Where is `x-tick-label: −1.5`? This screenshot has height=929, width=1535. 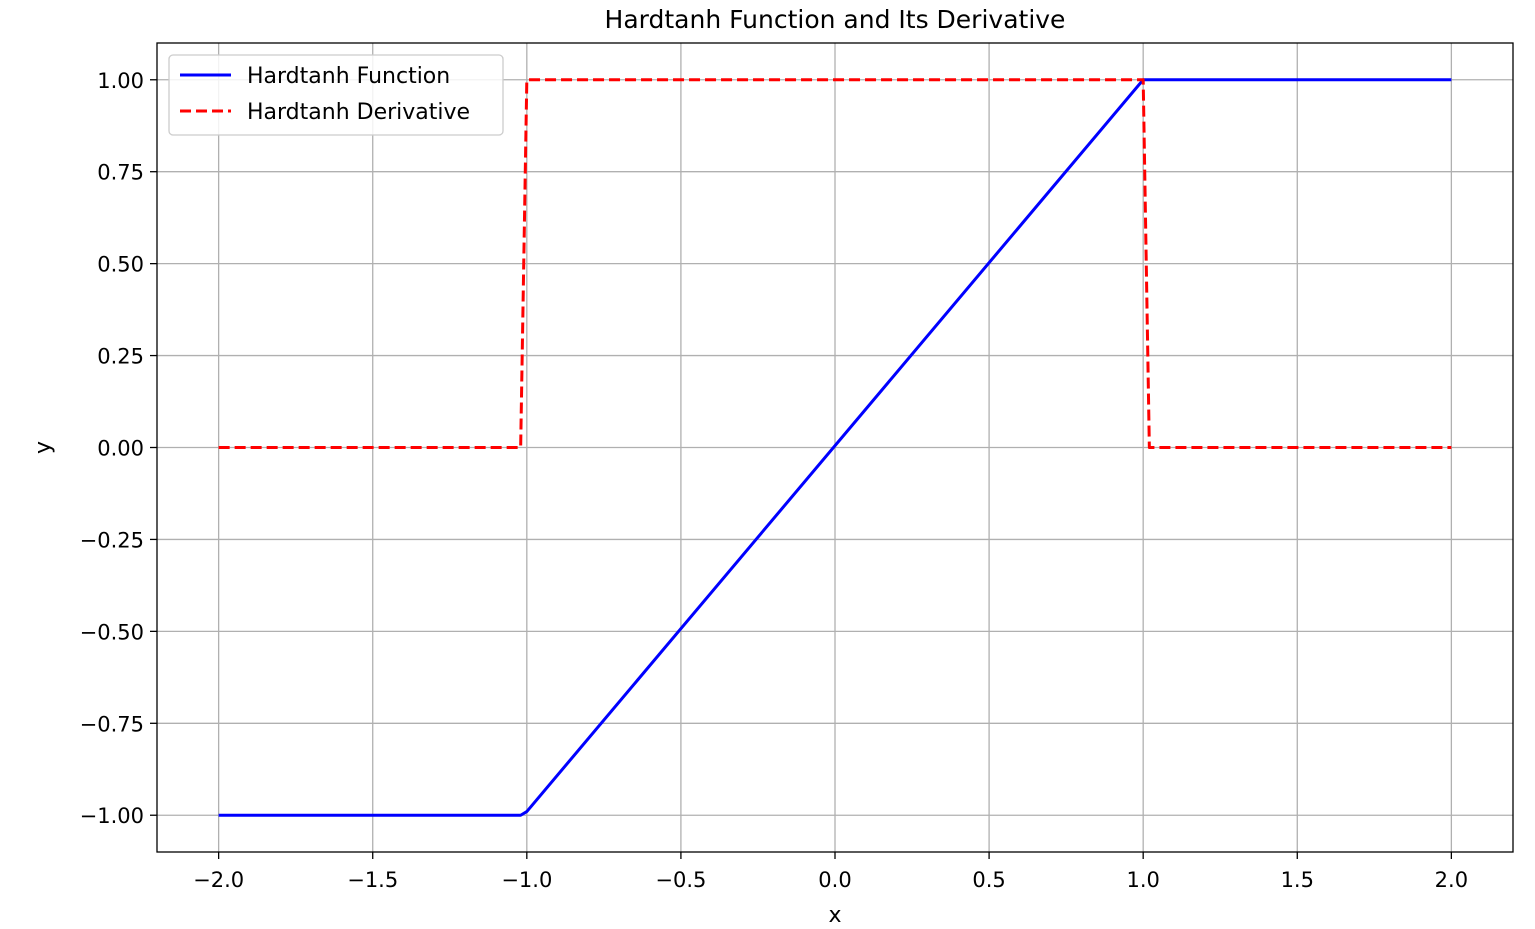
x-tick-label: −1.5 is located at coordinates (372, 880).